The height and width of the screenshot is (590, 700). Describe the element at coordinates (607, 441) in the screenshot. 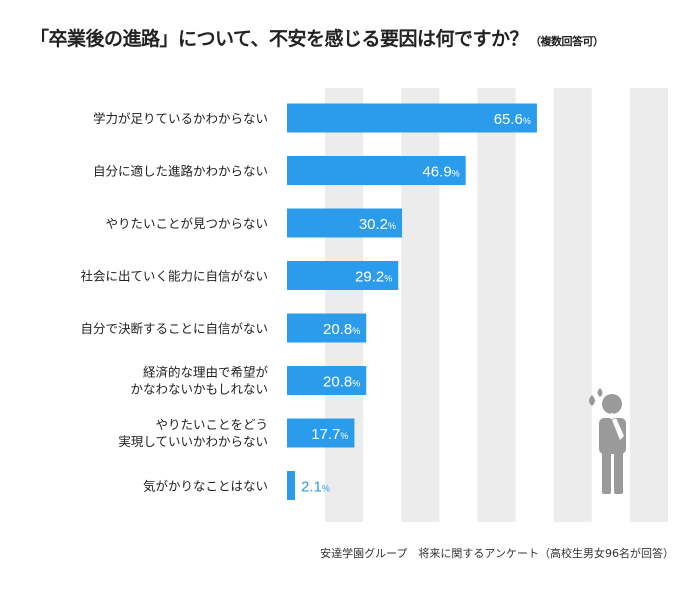

I see `worried-person-icon` at that location.